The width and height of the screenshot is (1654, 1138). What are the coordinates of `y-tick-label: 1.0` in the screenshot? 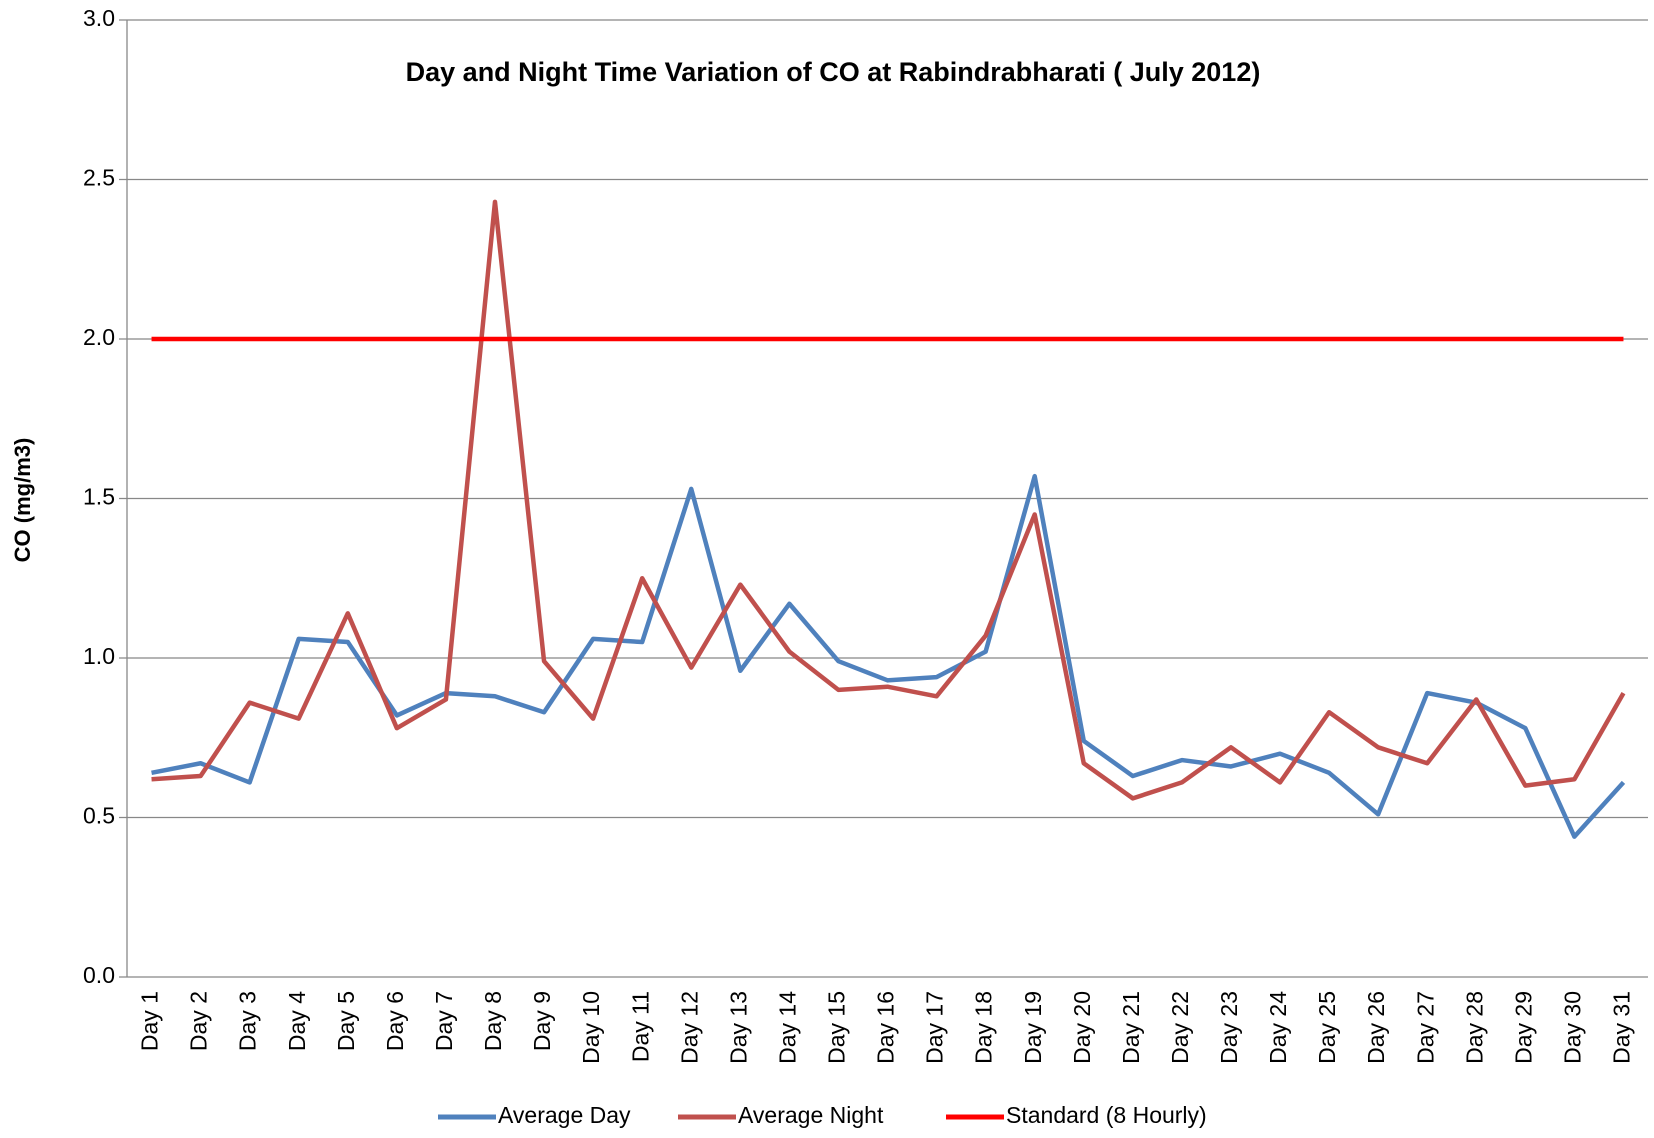 It's located at (99, 656).